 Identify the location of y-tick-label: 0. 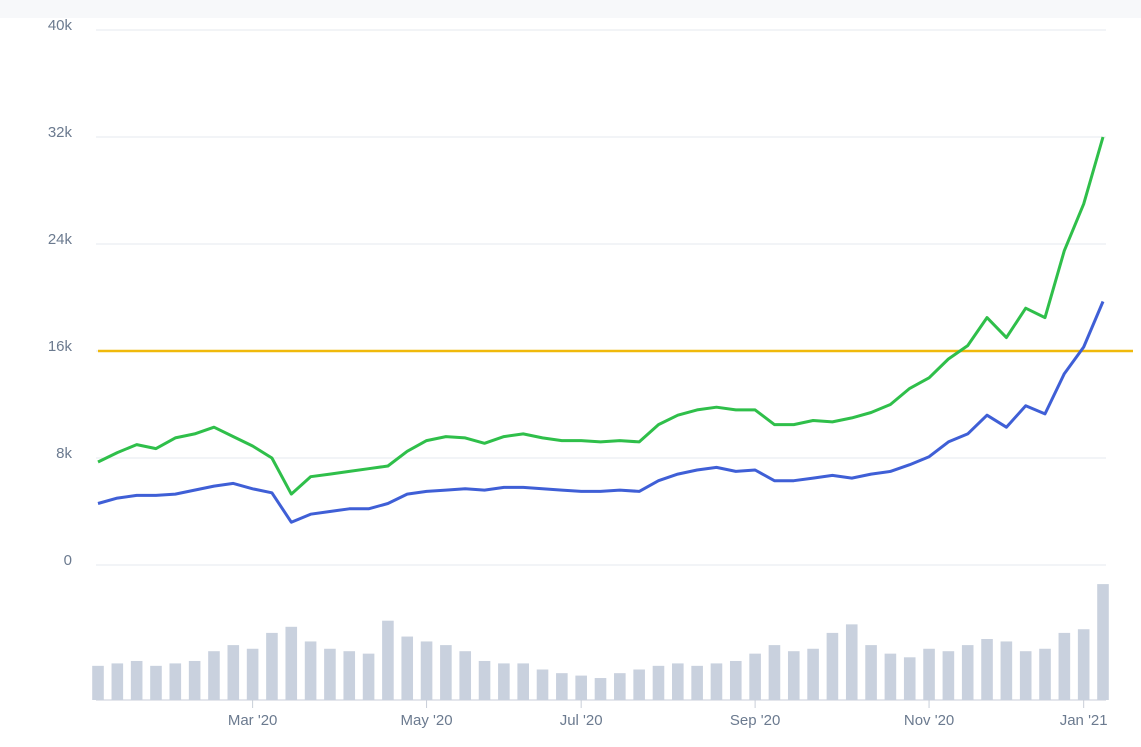
(68, 560).